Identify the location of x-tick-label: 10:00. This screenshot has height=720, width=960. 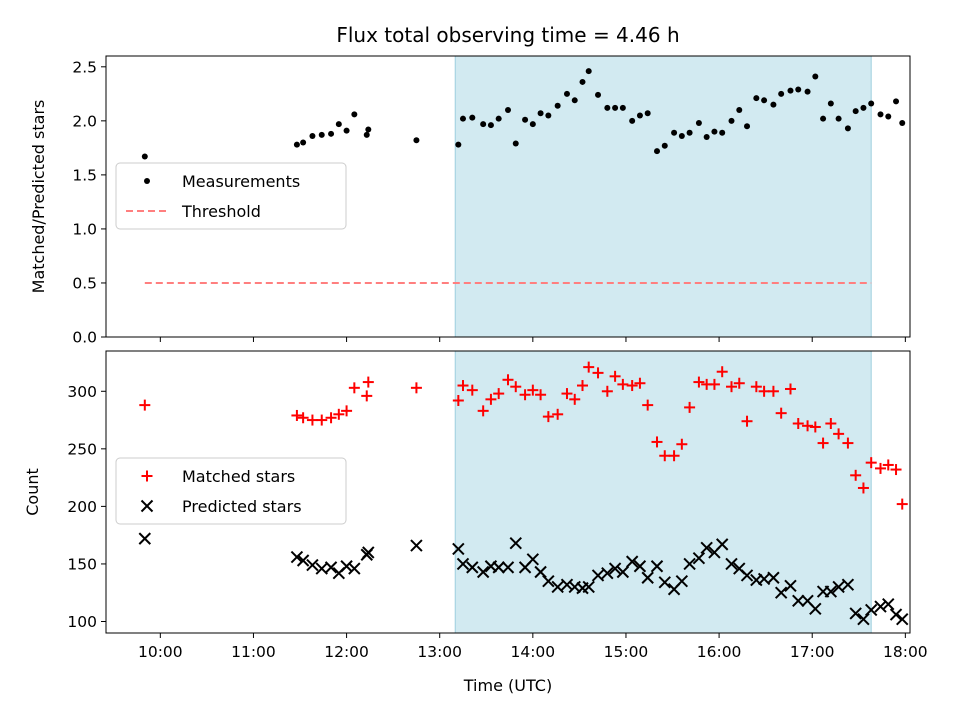
(160, 652).